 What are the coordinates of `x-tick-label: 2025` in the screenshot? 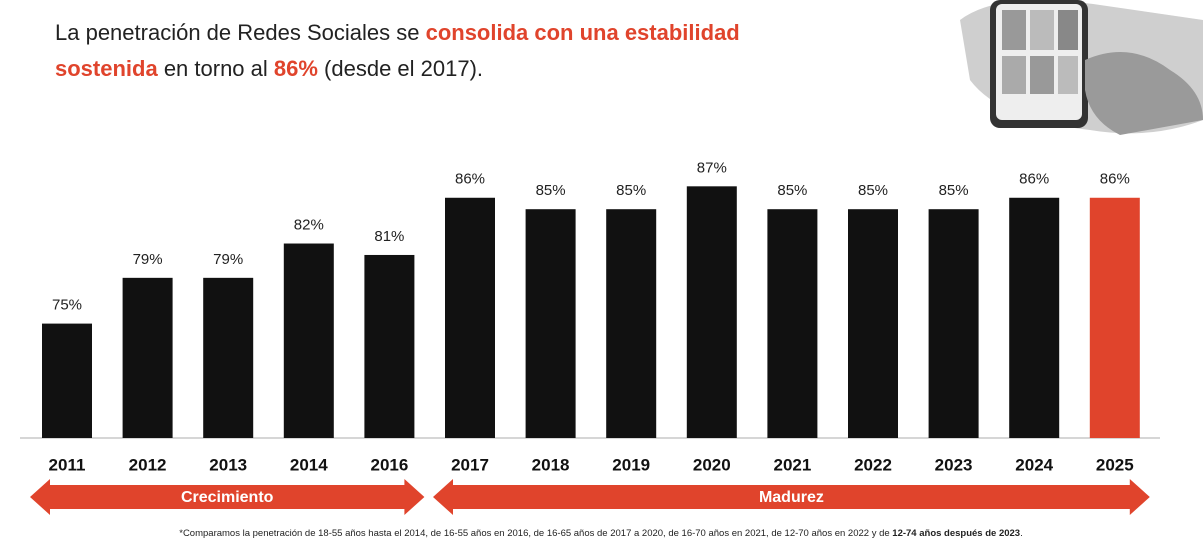 It's located at (1115, 464).